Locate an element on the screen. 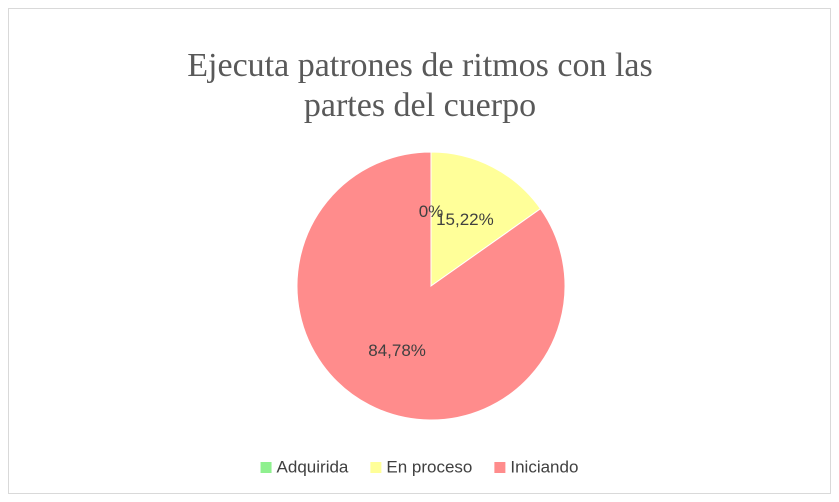 This screenshot has height=502, width=839. data-label: 0% is located at coordinates (431, 211).